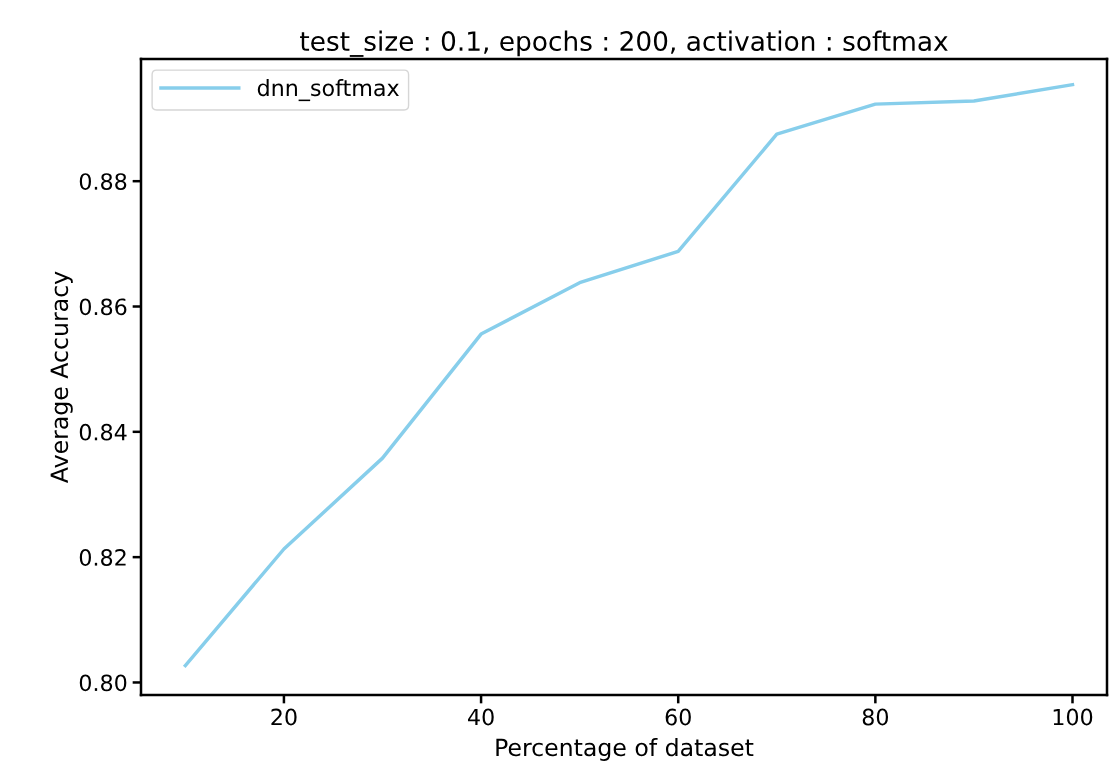 The width and height of the screenshot is (1109, 784). Describe the element at coordinates (61, 377) in the screenshot. I see `y-axis-title: Average Accuracy` at that location.